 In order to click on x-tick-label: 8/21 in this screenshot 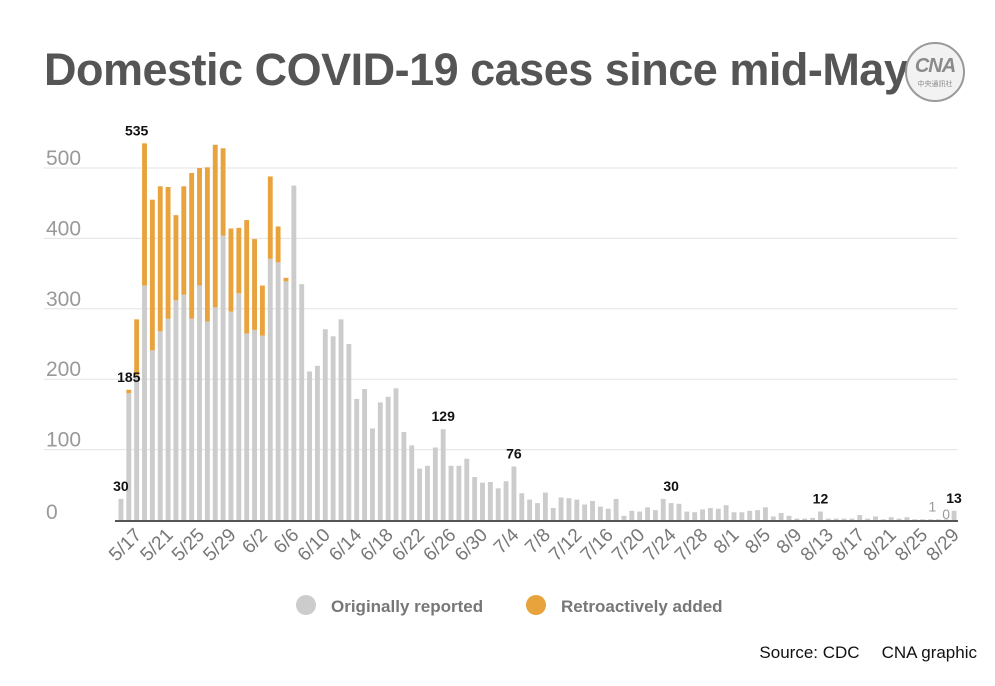, I will do `click(880, 545)`.